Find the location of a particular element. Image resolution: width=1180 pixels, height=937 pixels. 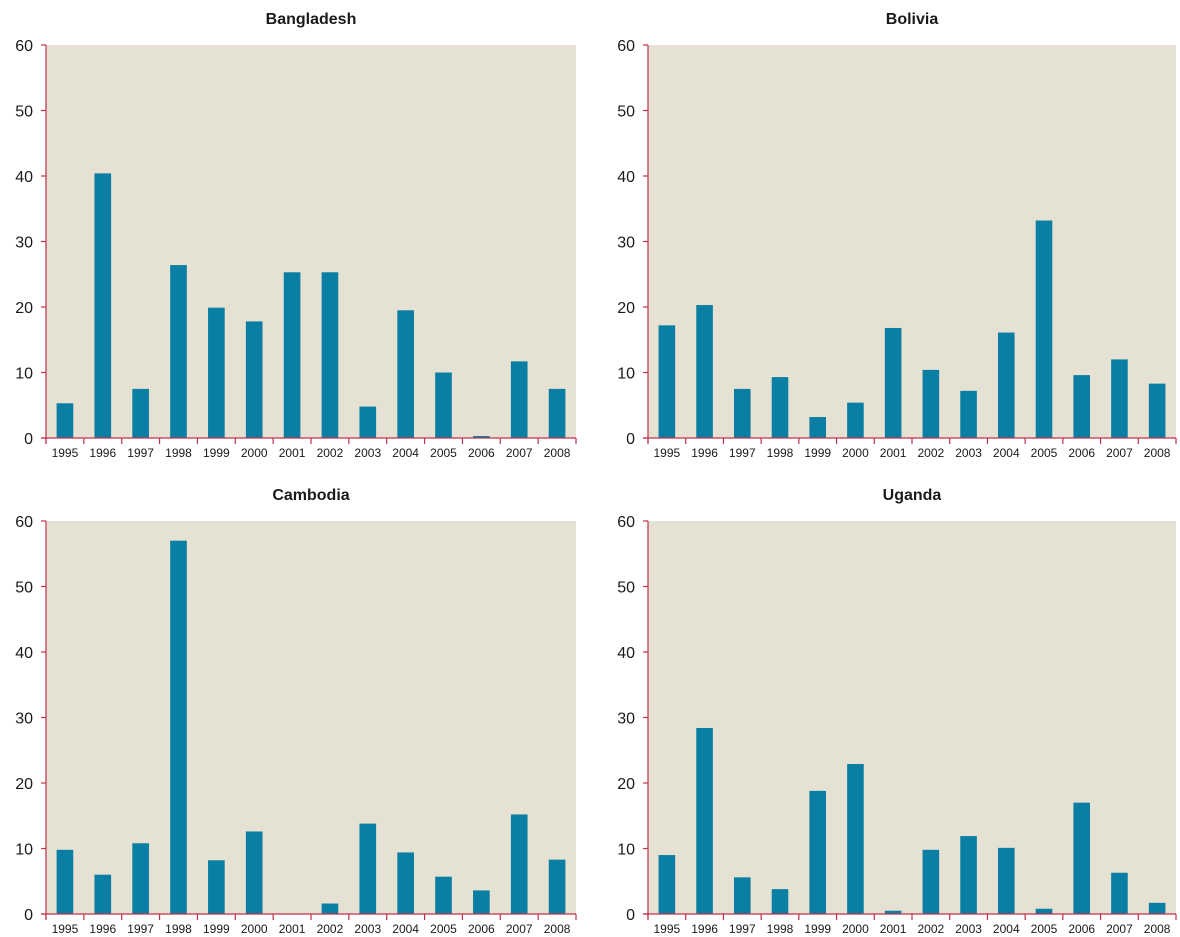

panel-title: Bangladesh is located at coordinates (311, 19).